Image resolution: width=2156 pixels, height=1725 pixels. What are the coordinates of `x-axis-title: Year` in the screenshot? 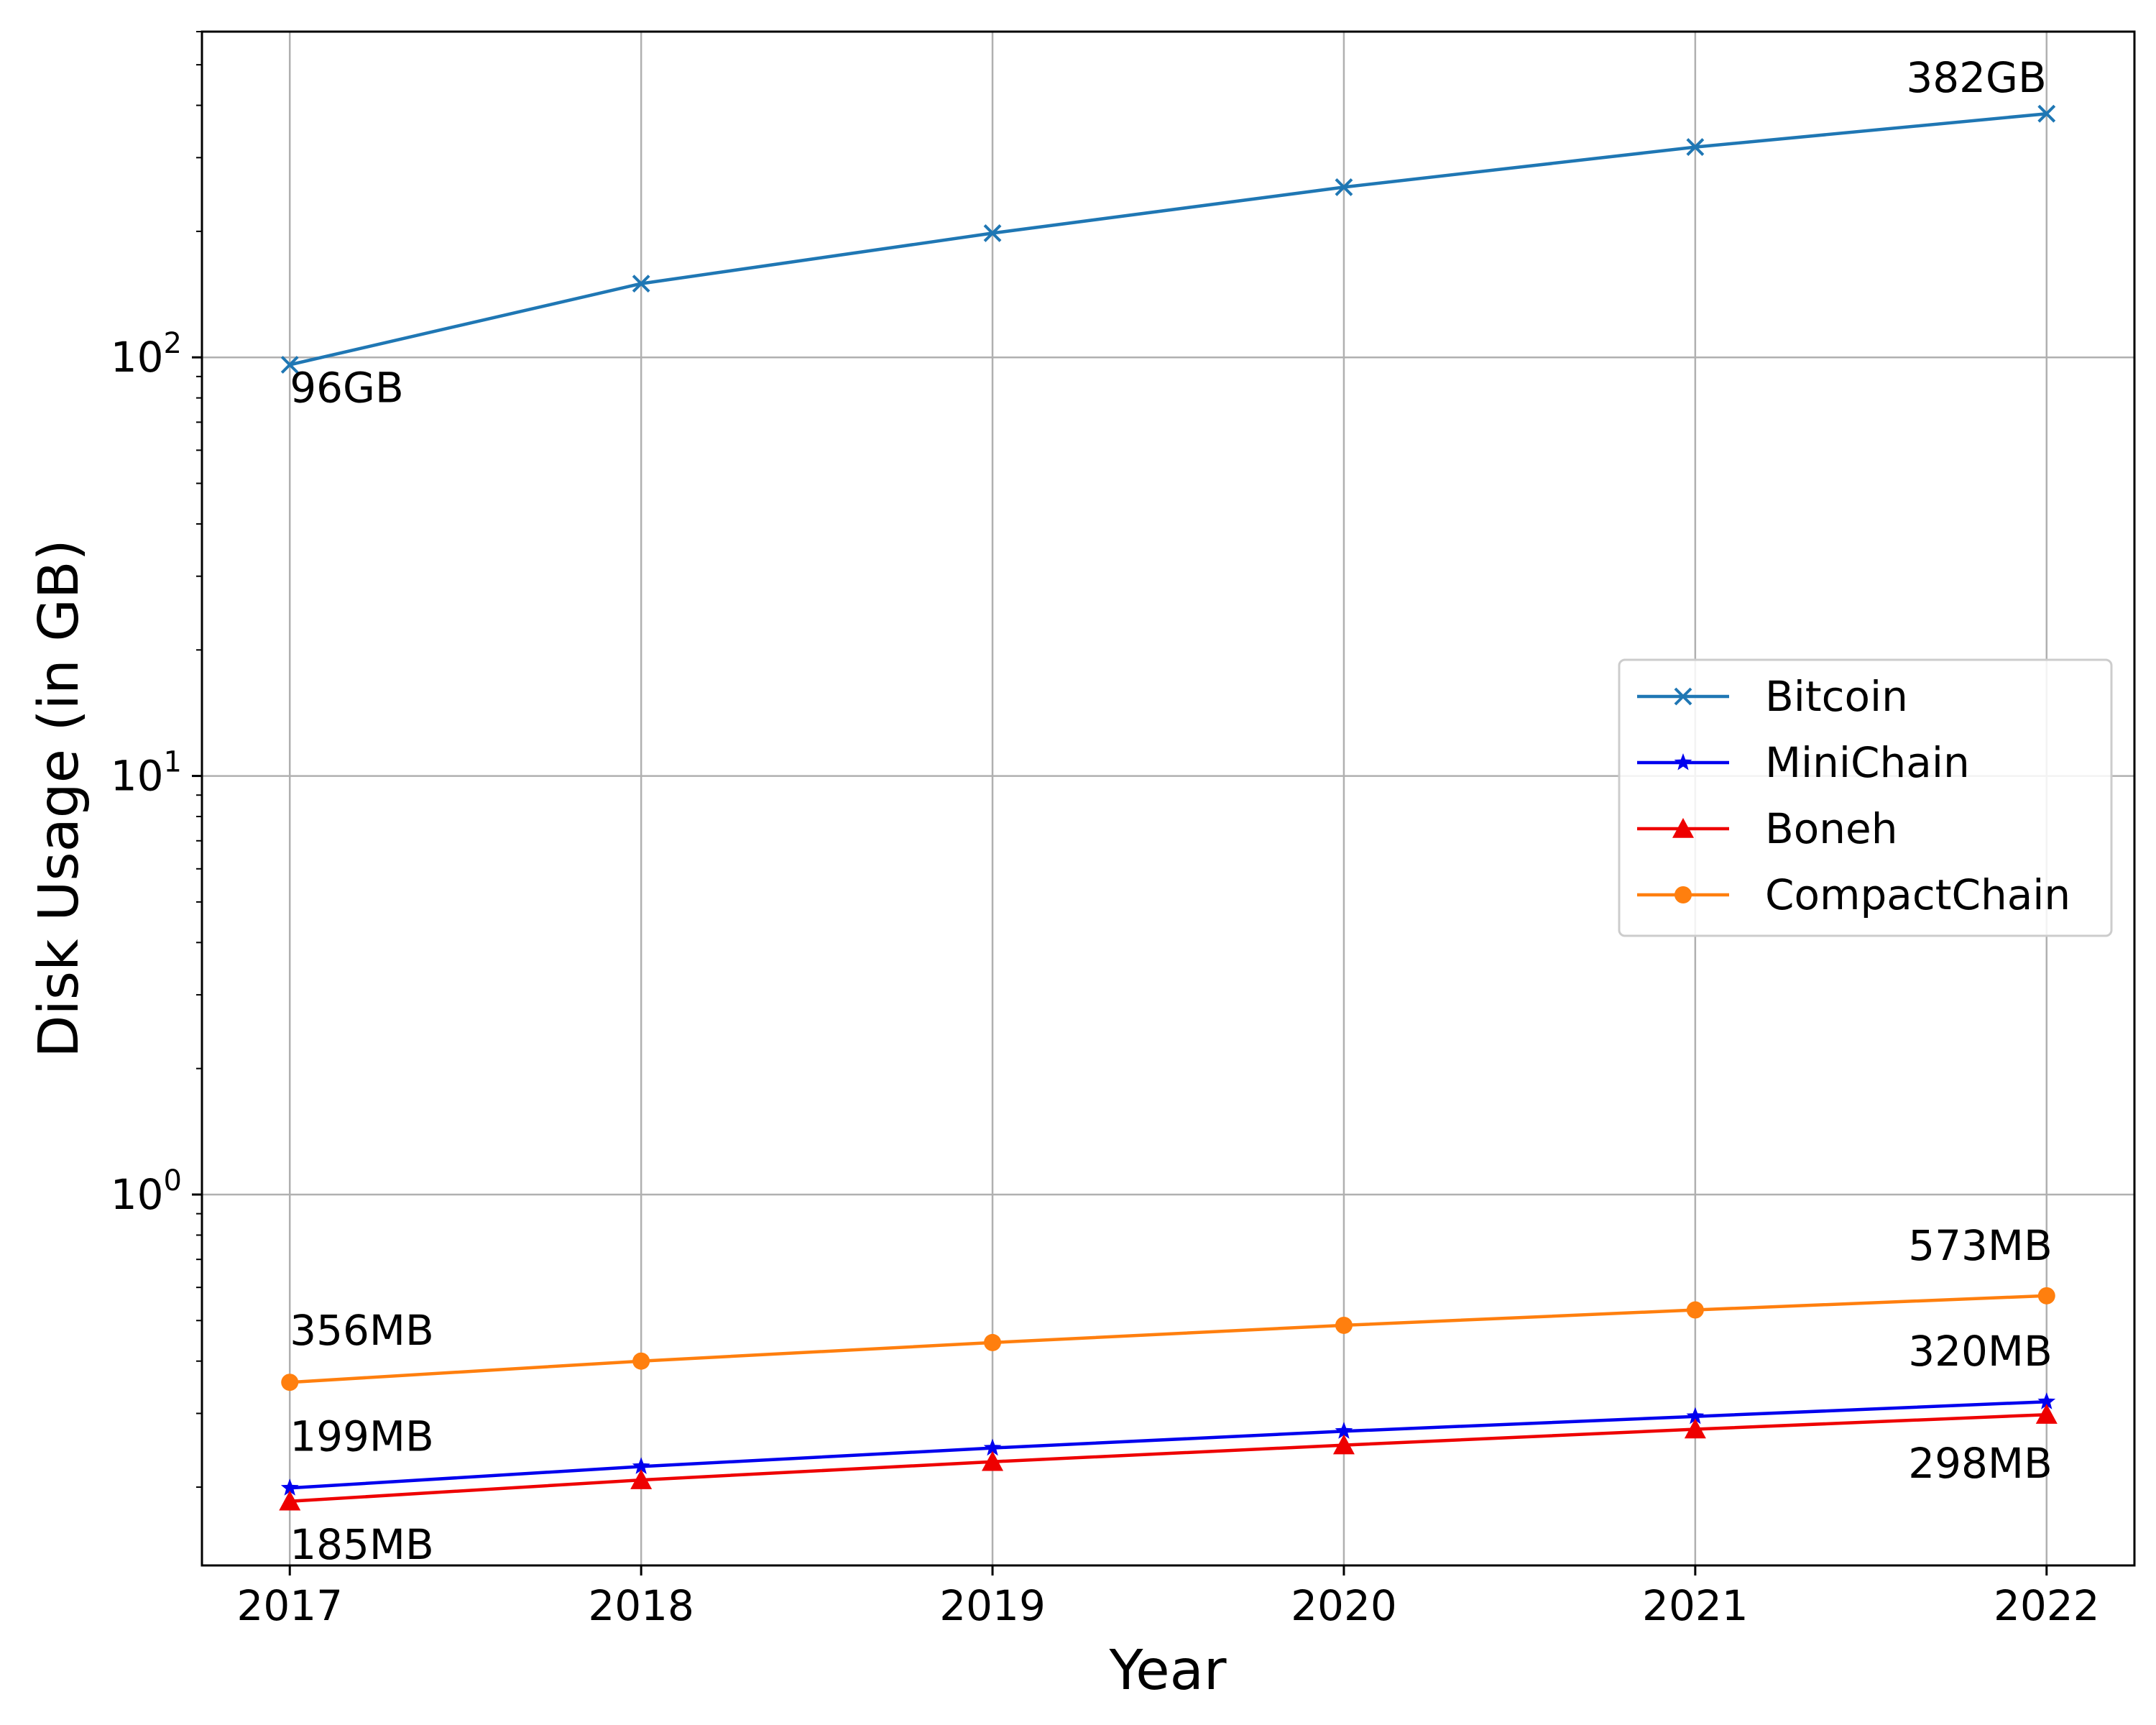 It's located at (1167, 1671).